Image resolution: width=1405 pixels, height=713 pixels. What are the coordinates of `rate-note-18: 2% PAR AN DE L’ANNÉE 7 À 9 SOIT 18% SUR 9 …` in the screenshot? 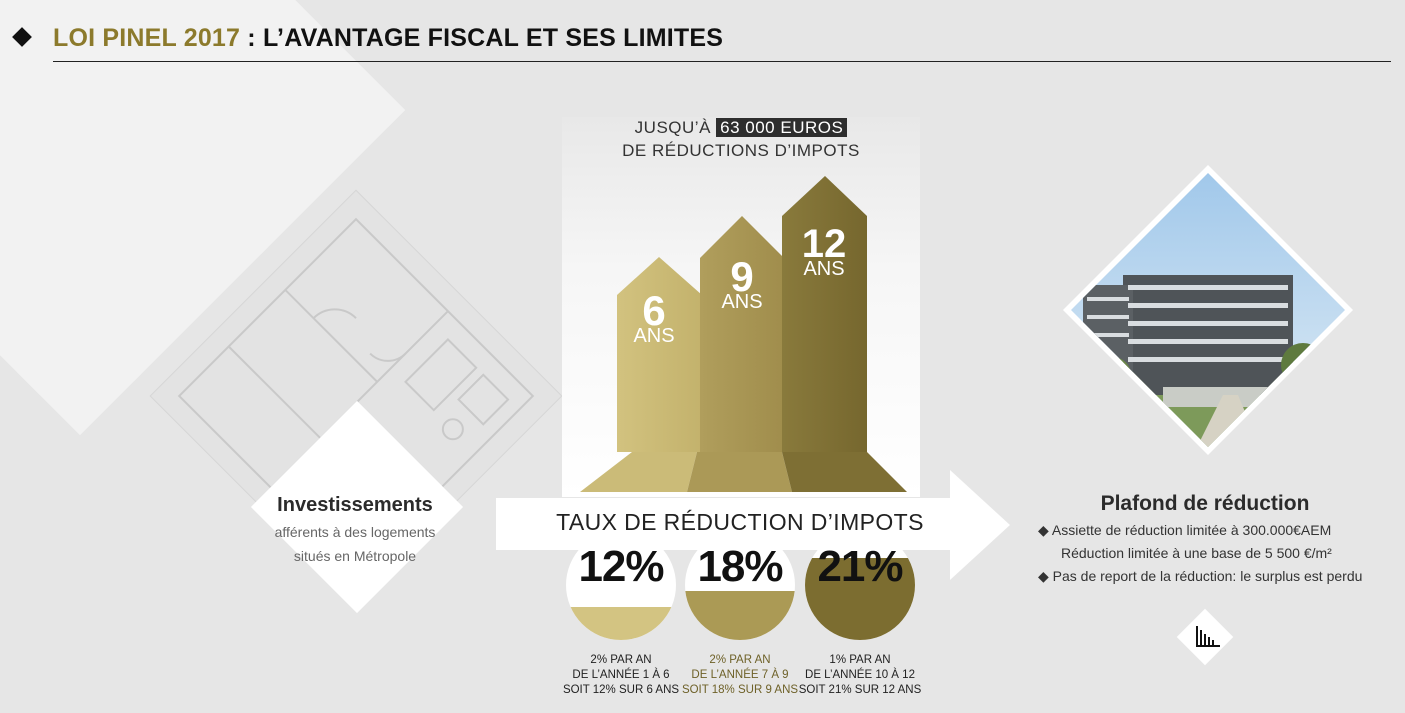 It's located at (740, 675).